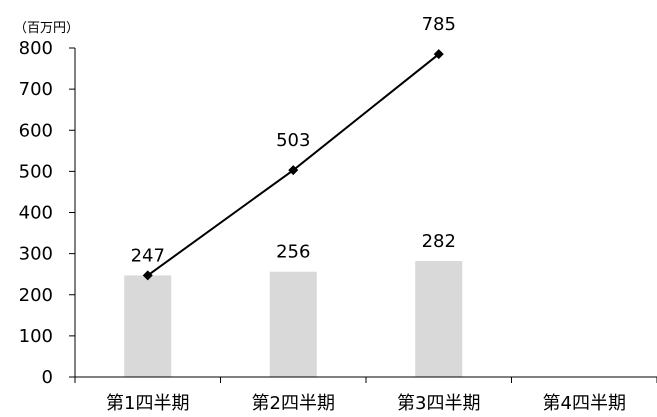  I want to click on bar-data-label: 282, so click(439, 241).